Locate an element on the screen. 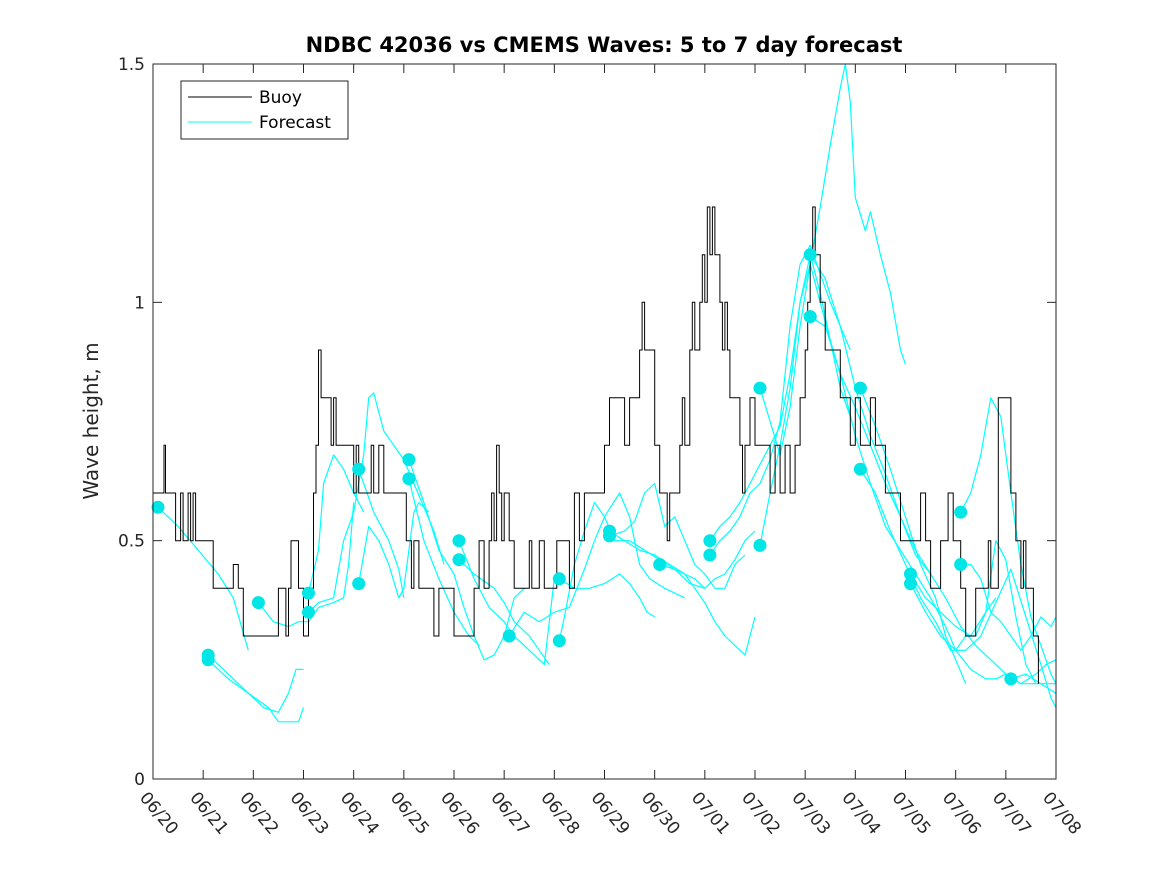 The image size is (1167, 875). legend-forecast-label: Forecast is located at coordinates (295, 123).